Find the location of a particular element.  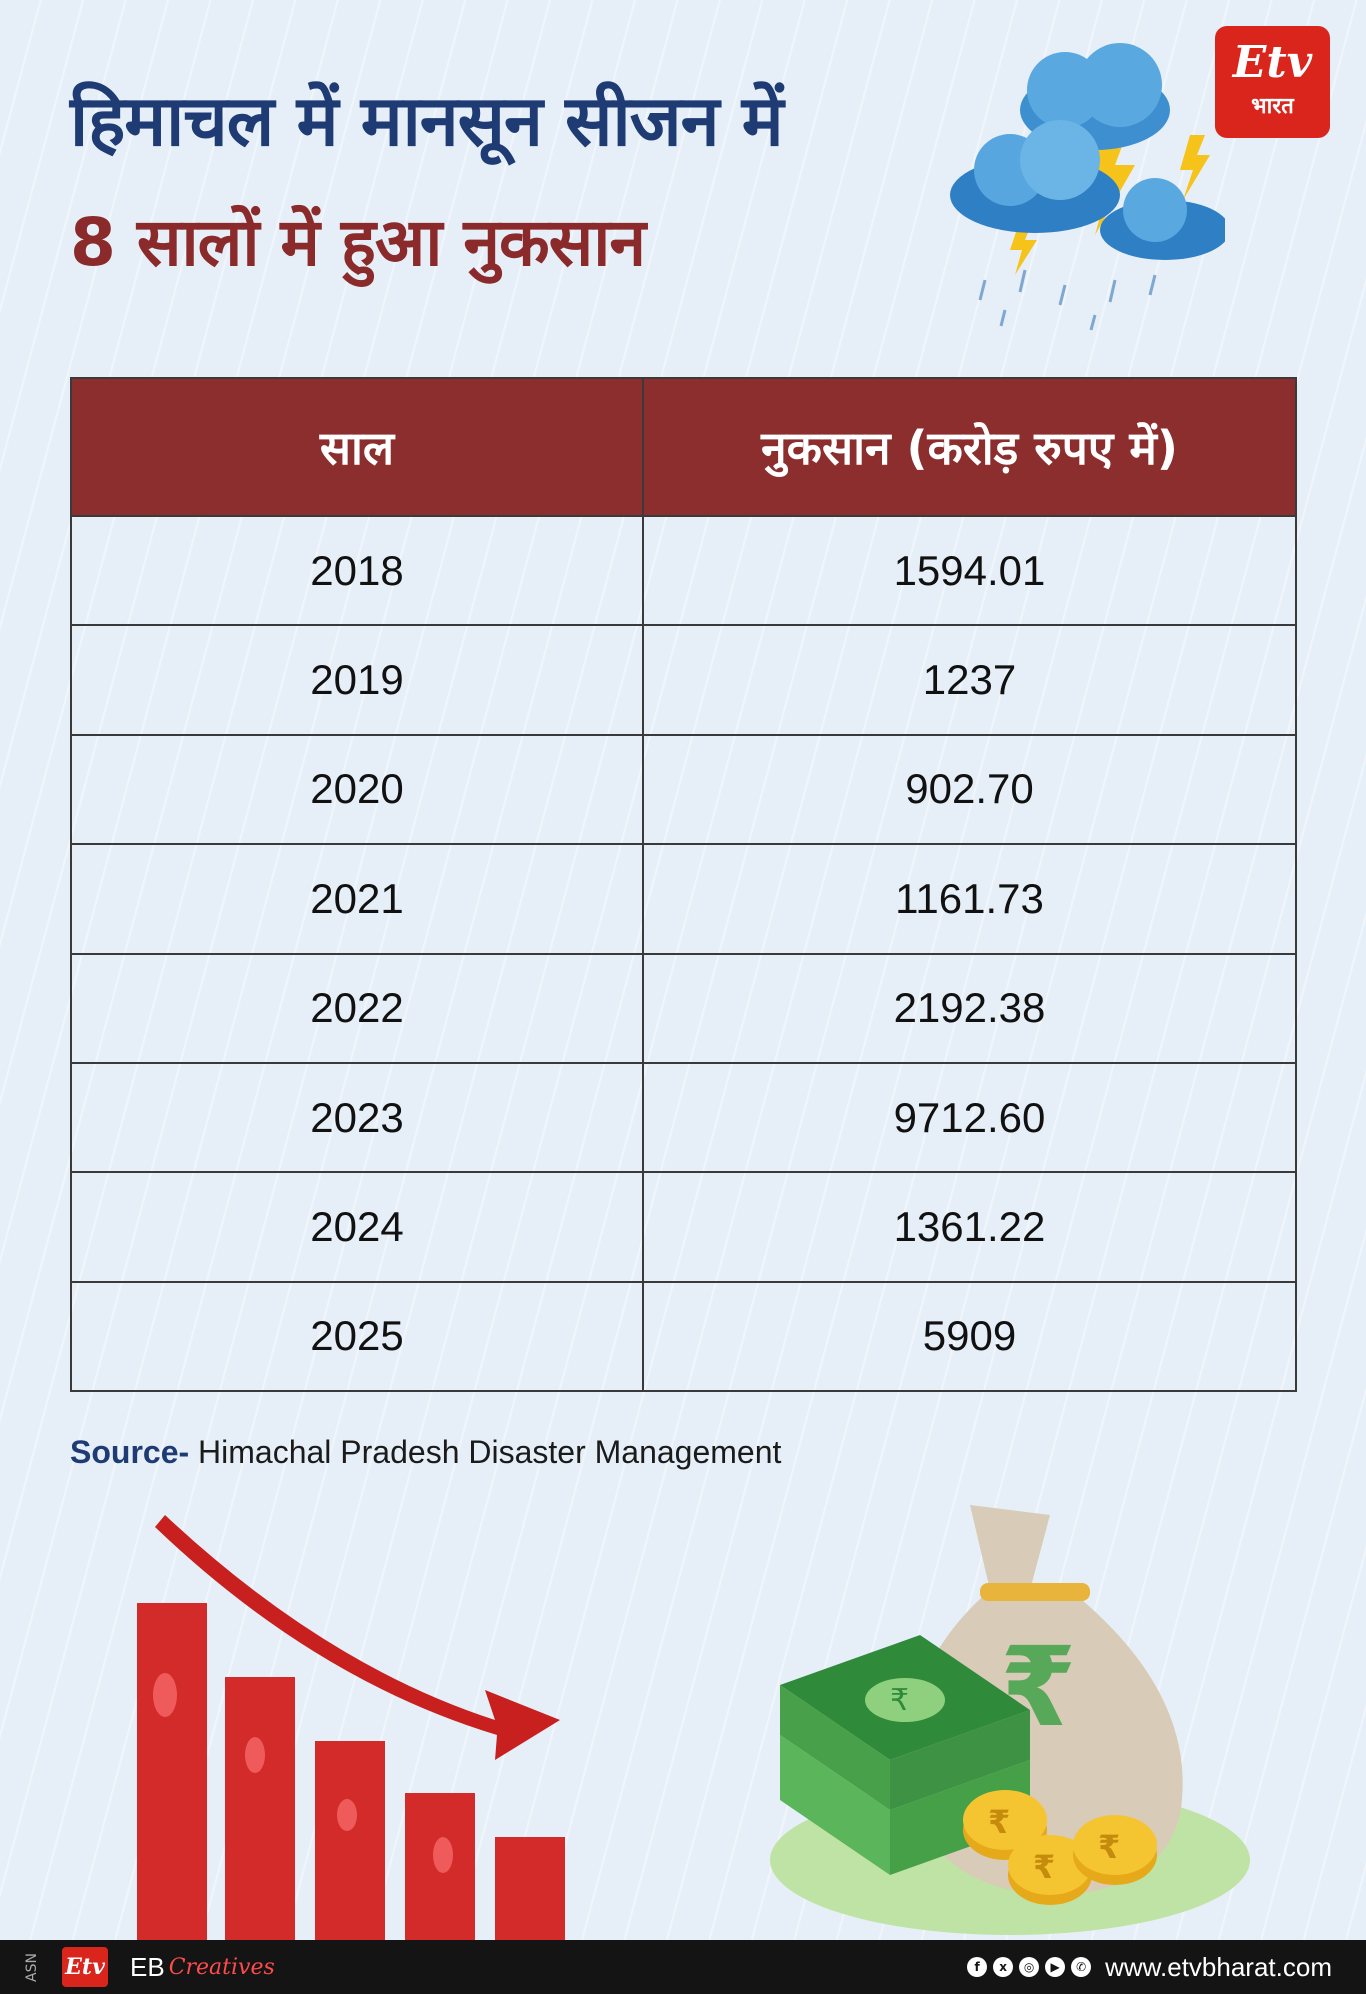

cash-stack-icon: ₹ is located at coordinates (905, 1755).